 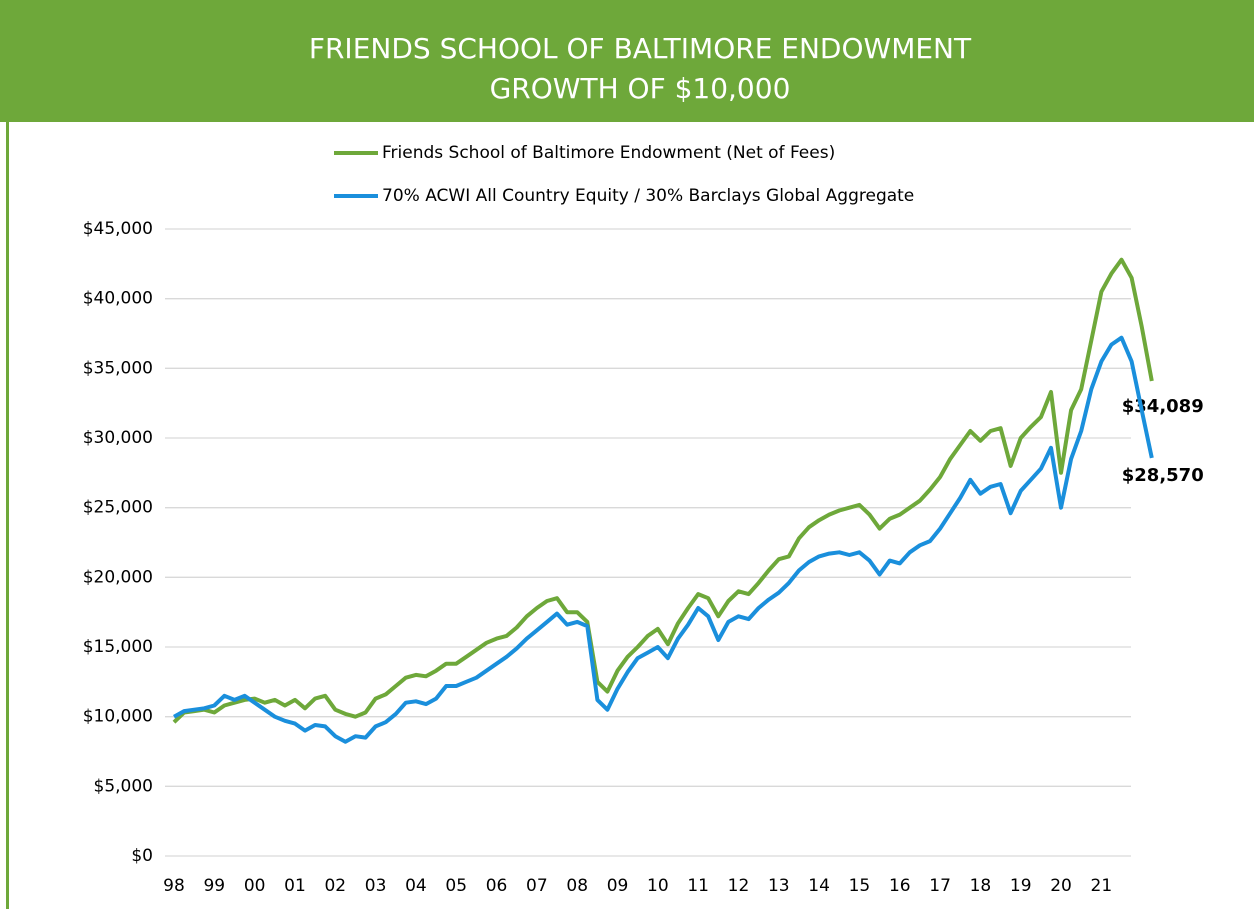 I want to click on x-tick-label: 02, so click(x=335, y=886).